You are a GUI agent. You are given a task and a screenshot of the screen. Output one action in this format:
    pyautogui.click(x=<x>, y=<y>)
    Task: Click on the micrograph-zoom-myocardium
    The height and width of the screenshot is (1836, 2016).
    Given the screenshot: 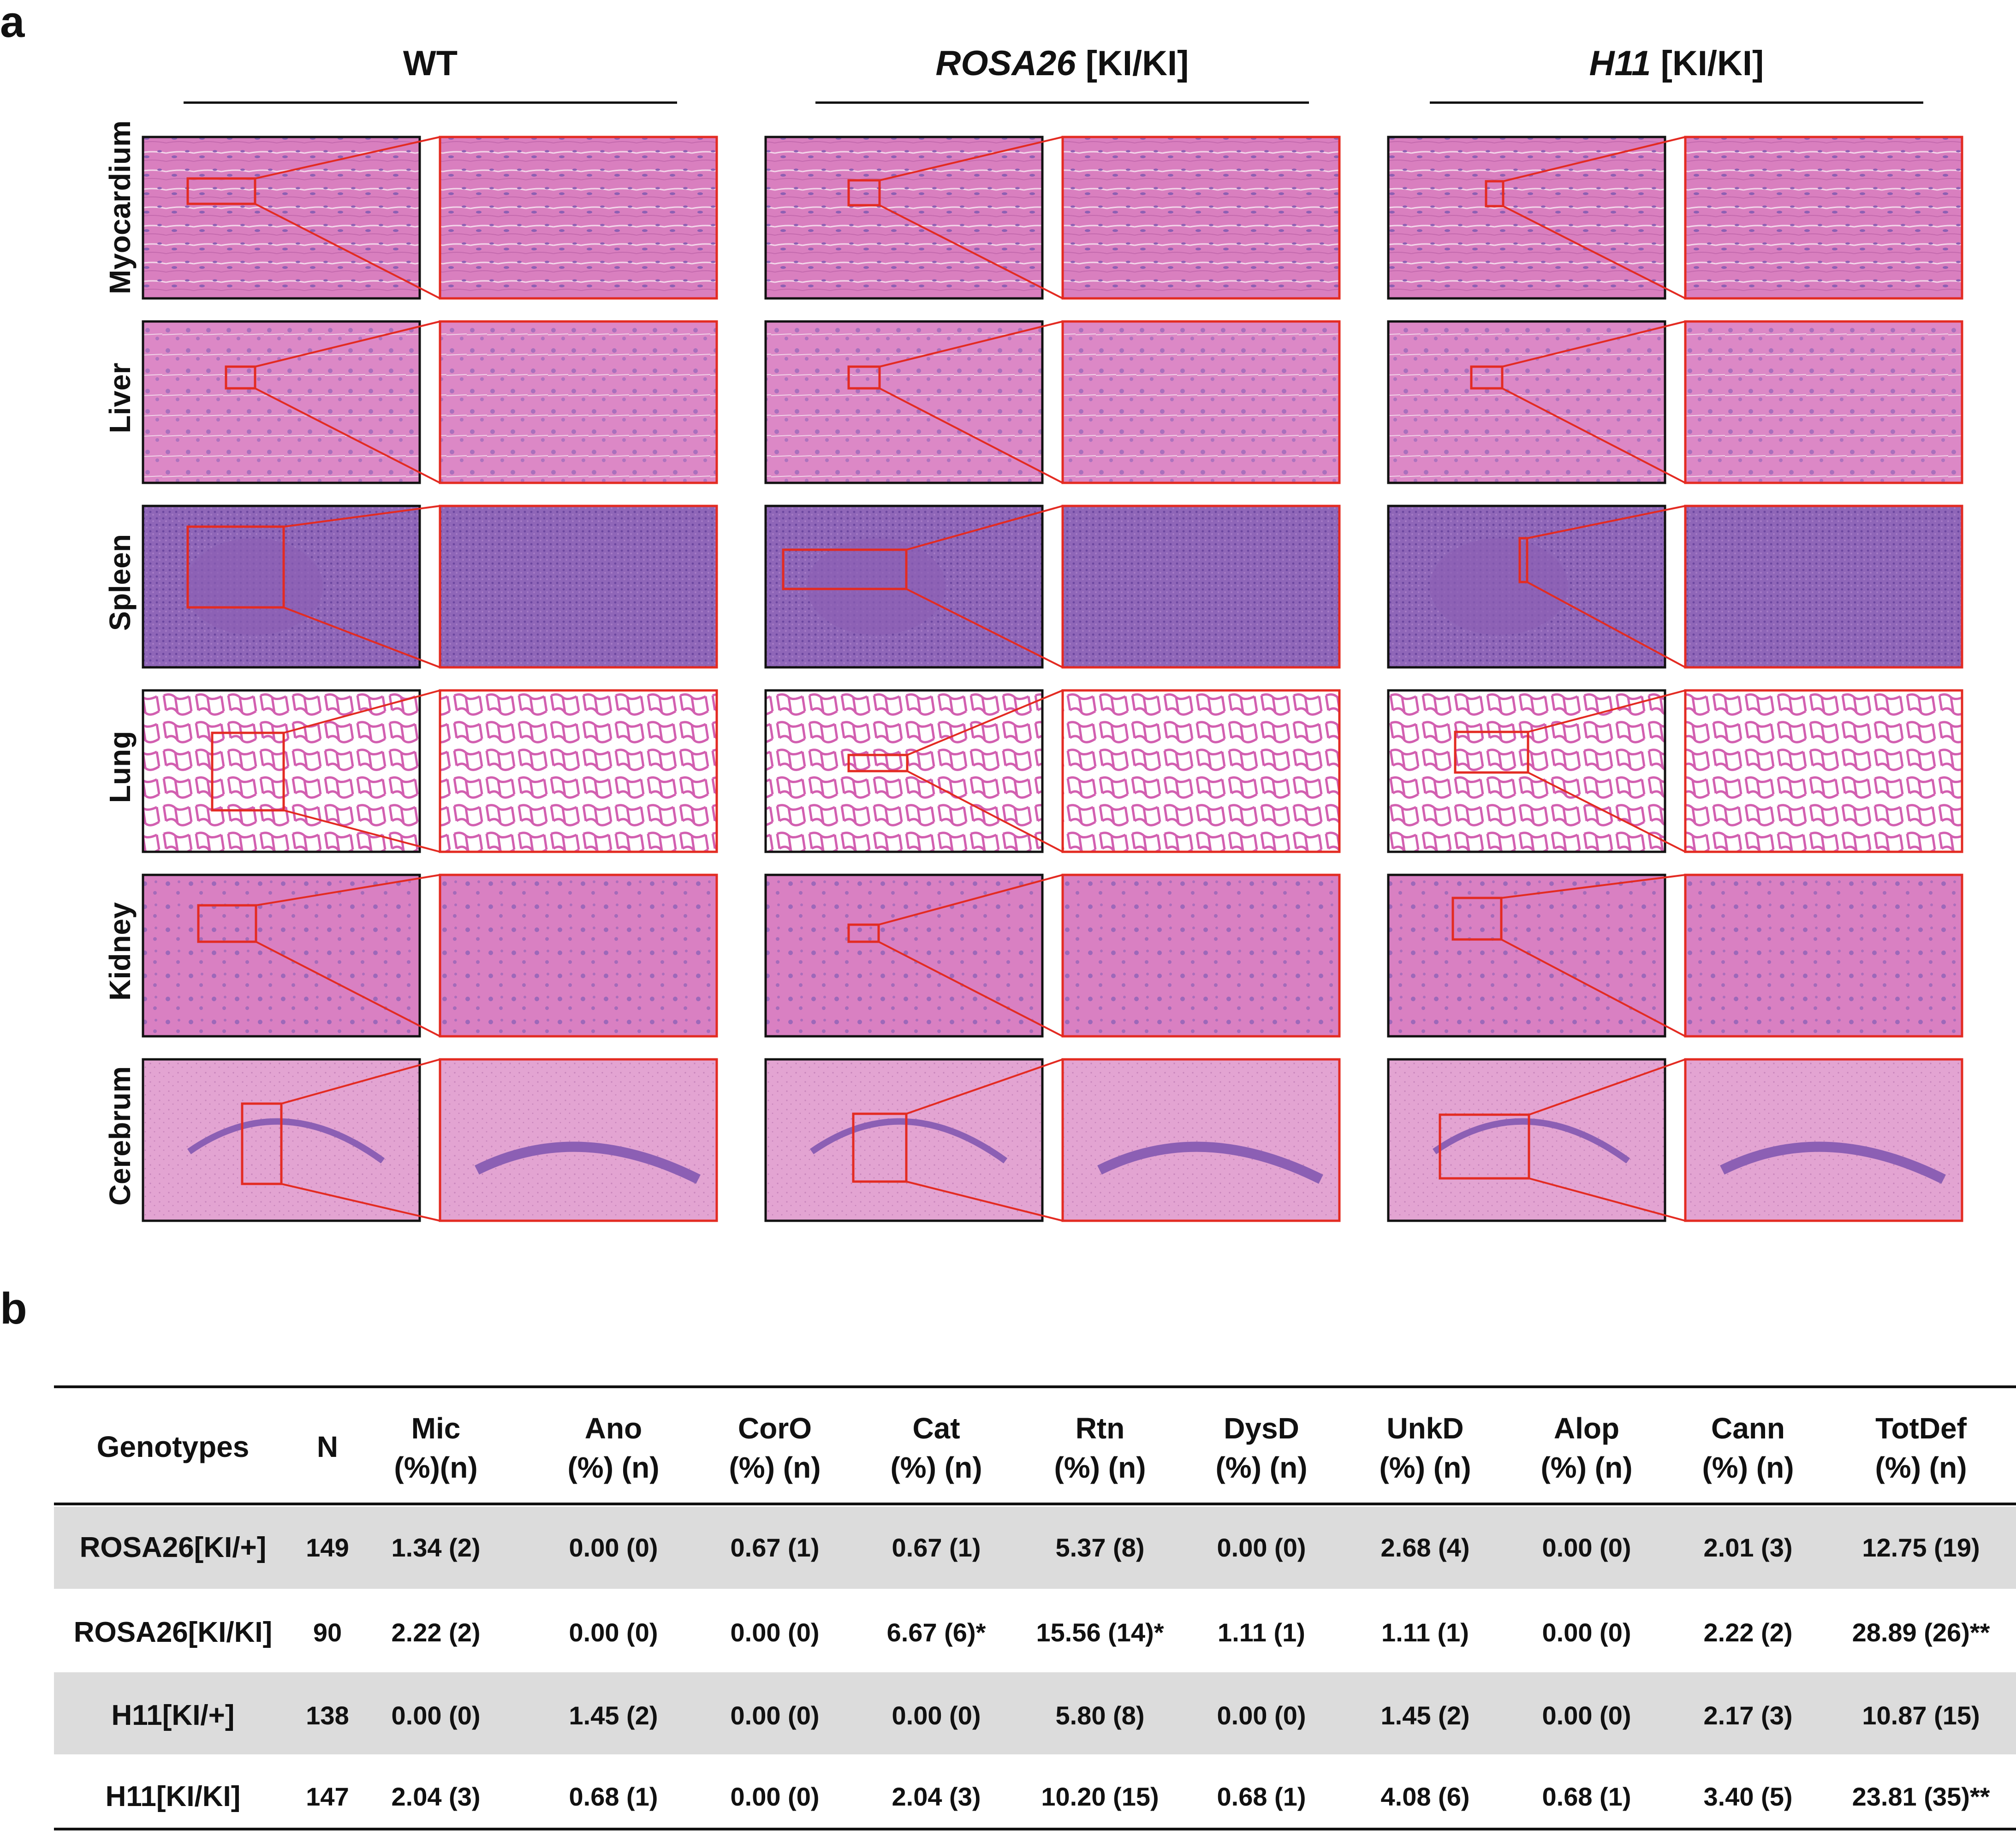 What is the action you would take?
    pyautogui.click(x=1201, y=218)
    